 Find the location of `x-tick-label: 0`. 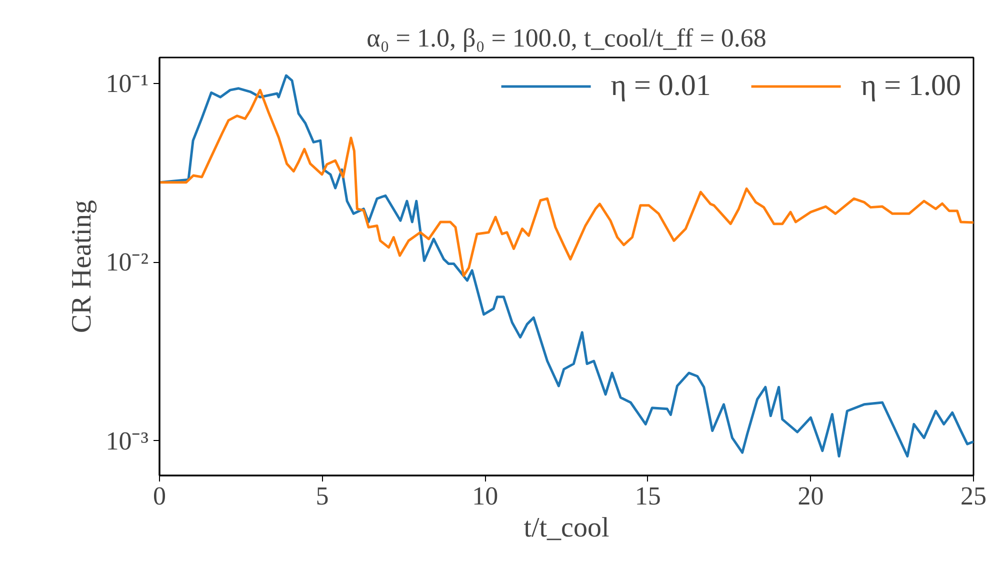

x-tick-label: 0 is located at coordinates (159, 496).